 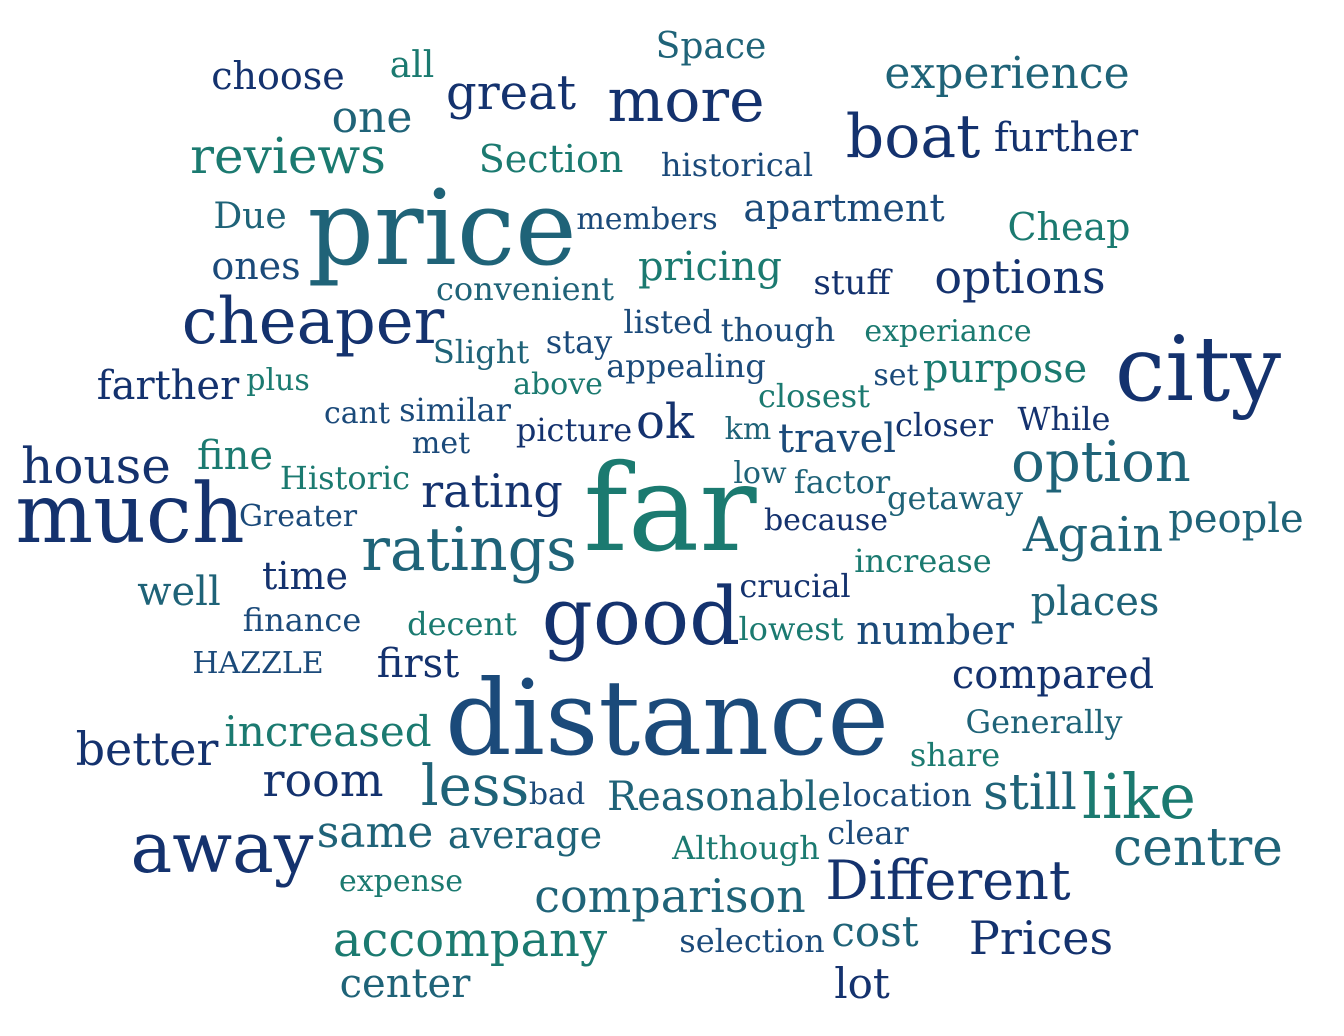 What do you see at coordinates (875, 931) in the screenshot?
I see `word-cost: cost` at bounding box center [875, 931].